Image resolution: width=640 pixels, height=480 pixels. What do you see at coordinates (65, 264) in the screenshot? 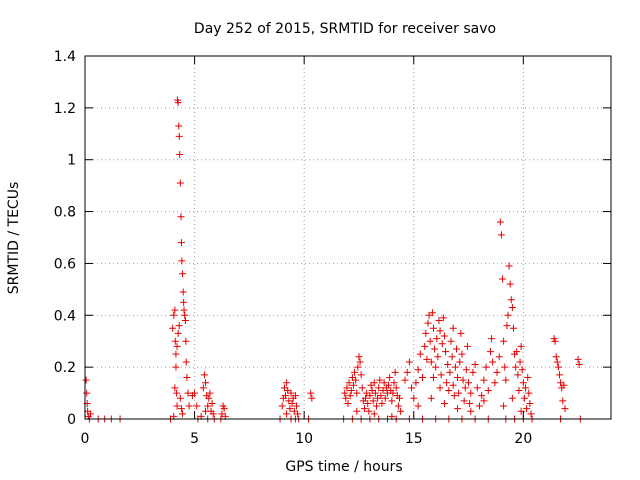
I see `y-tick-label: 0.6` at bounding box center [65, 264].